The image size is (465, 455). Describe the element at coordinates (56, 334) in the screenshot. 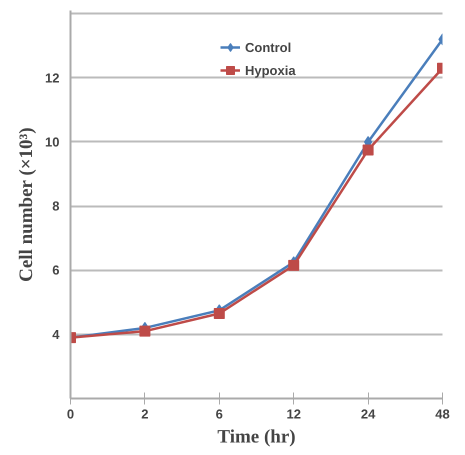

I see `y-tick-label: 4` at that location.